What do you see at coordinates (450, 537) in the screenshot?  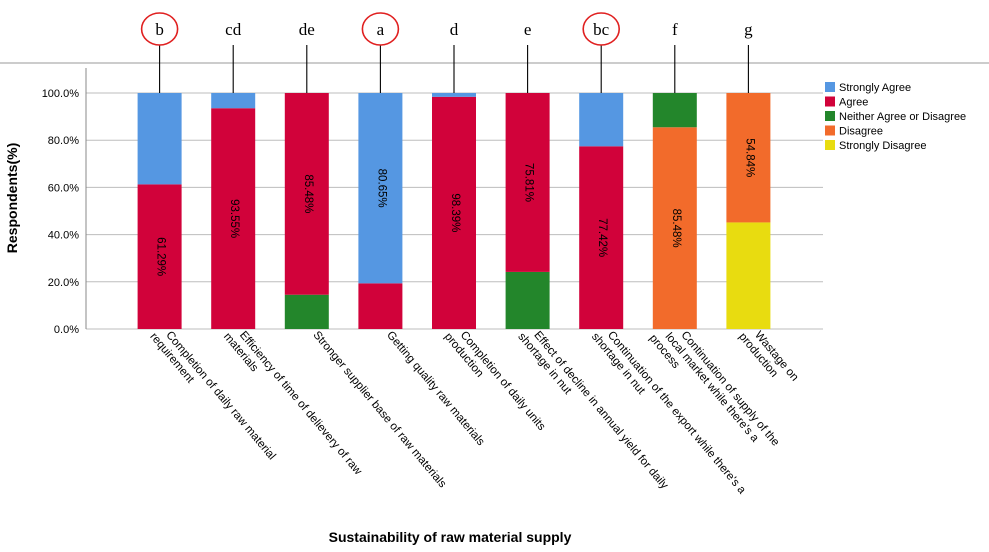 I see `x-axis-title: Sustainability of raw material supply` at bounding box center [450, 537].